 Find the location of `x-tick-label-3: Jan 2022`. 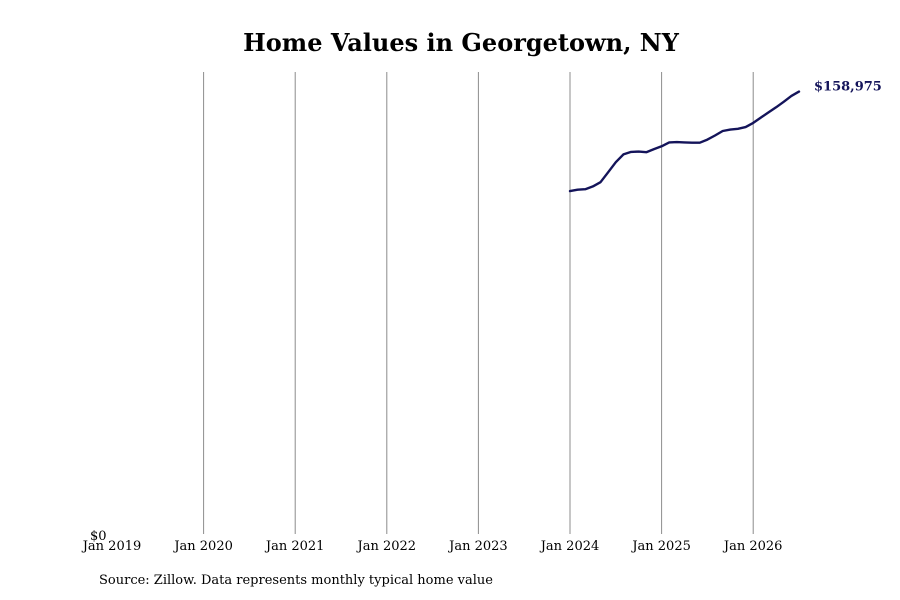

x-tick-label-3: Jan 2022 is located at coordinates (386, 546).